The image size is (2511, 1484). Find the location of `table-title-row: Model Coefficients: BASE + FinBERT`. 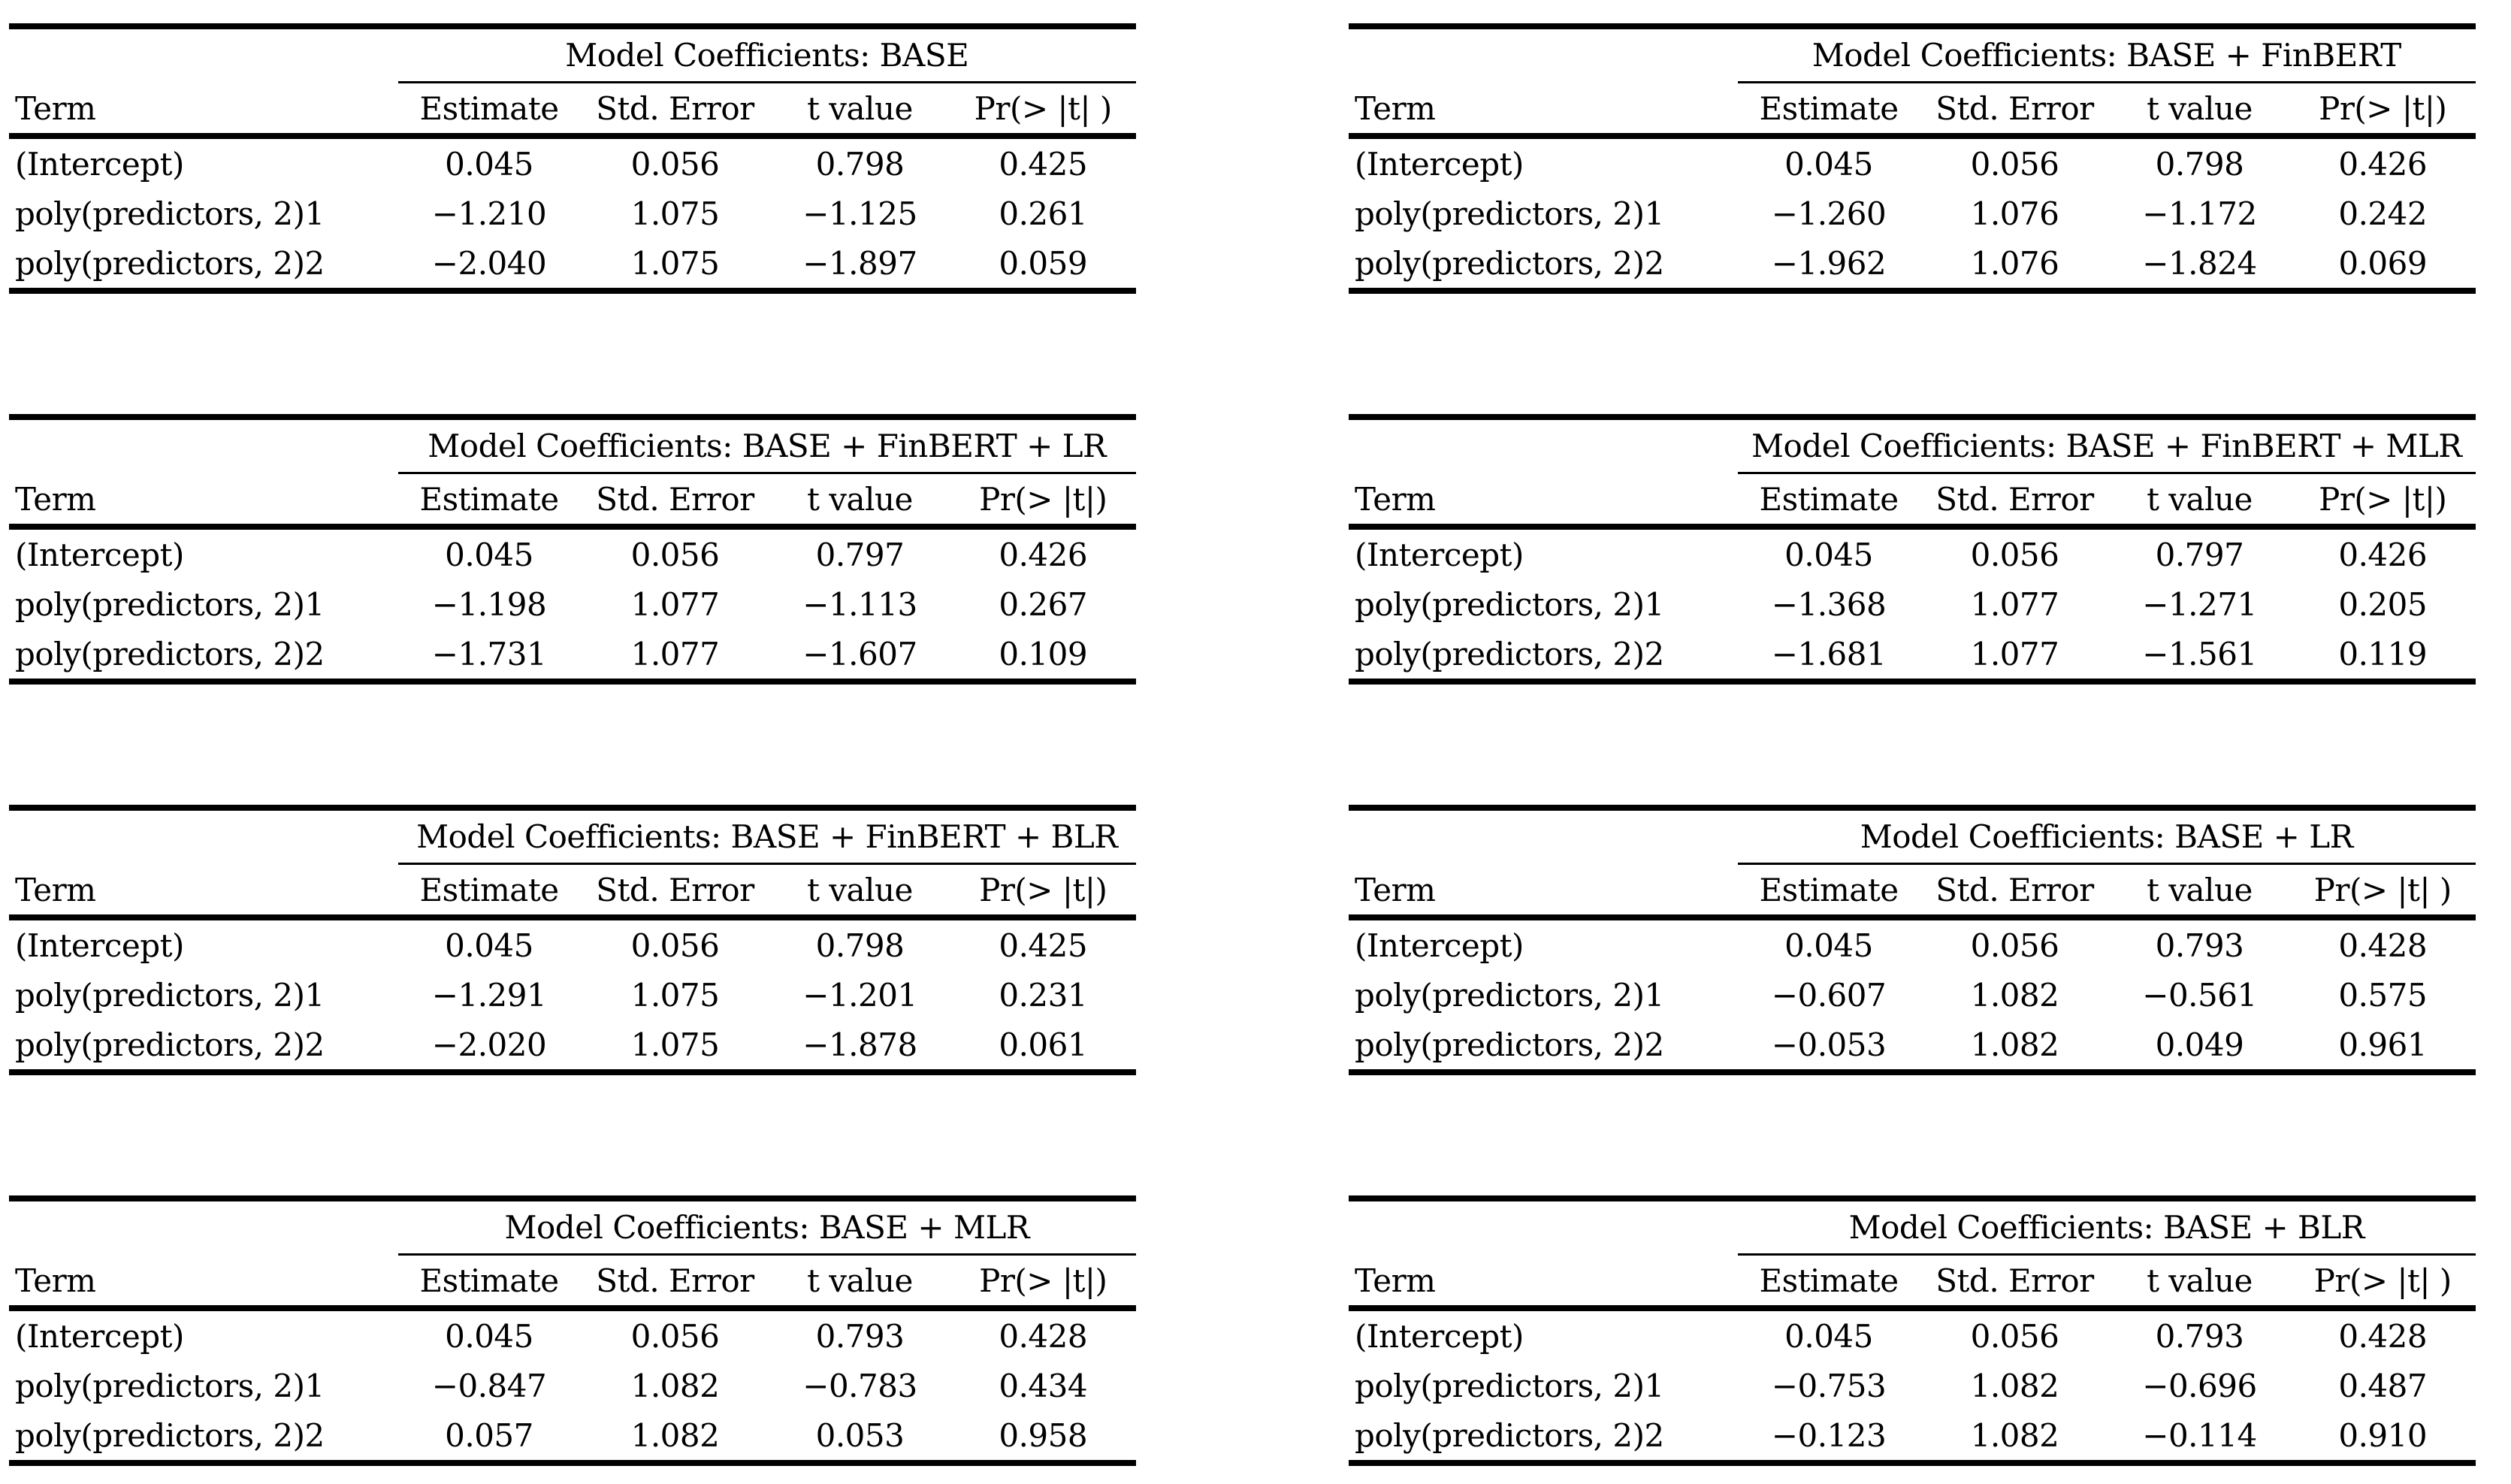

table-title-row: Model Coefficients: BASE + FinBERT is located at coordinates (2107, 55).